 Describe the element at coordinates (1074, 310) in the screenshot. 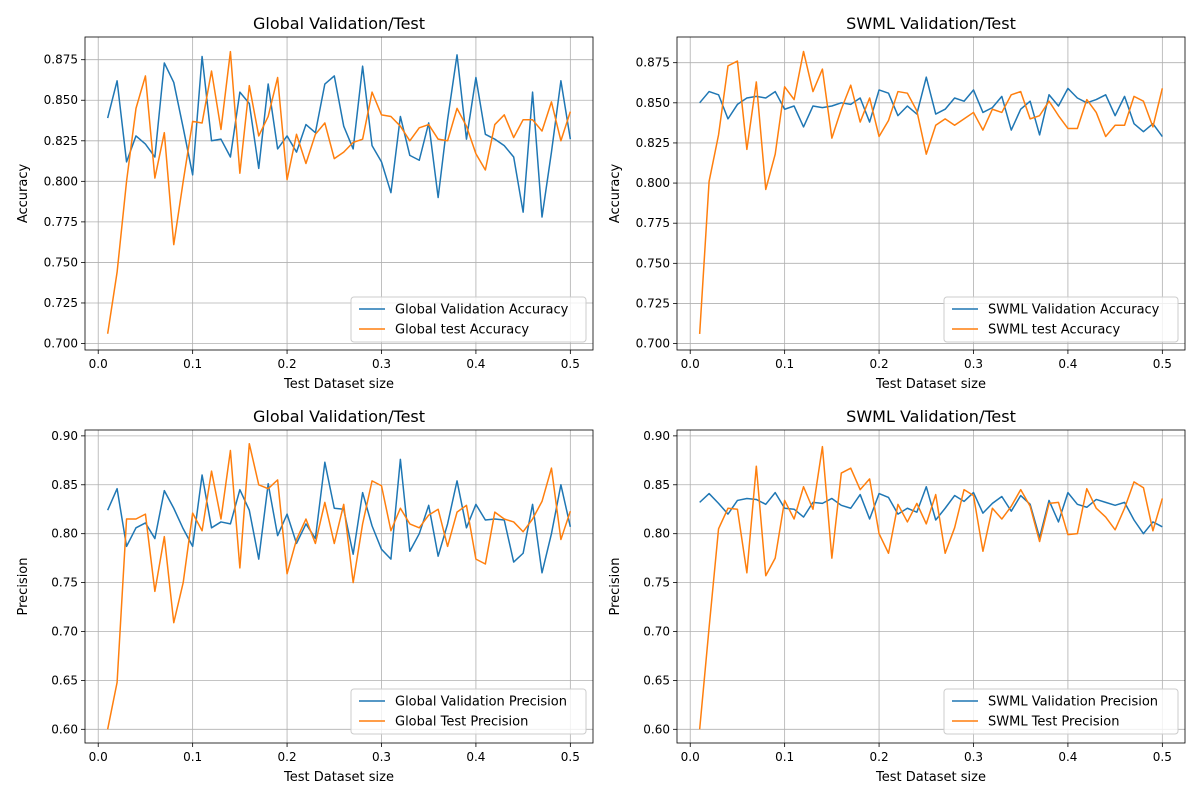

I see `legend-label-0: ЅWML Validation Accuracy` at that location.